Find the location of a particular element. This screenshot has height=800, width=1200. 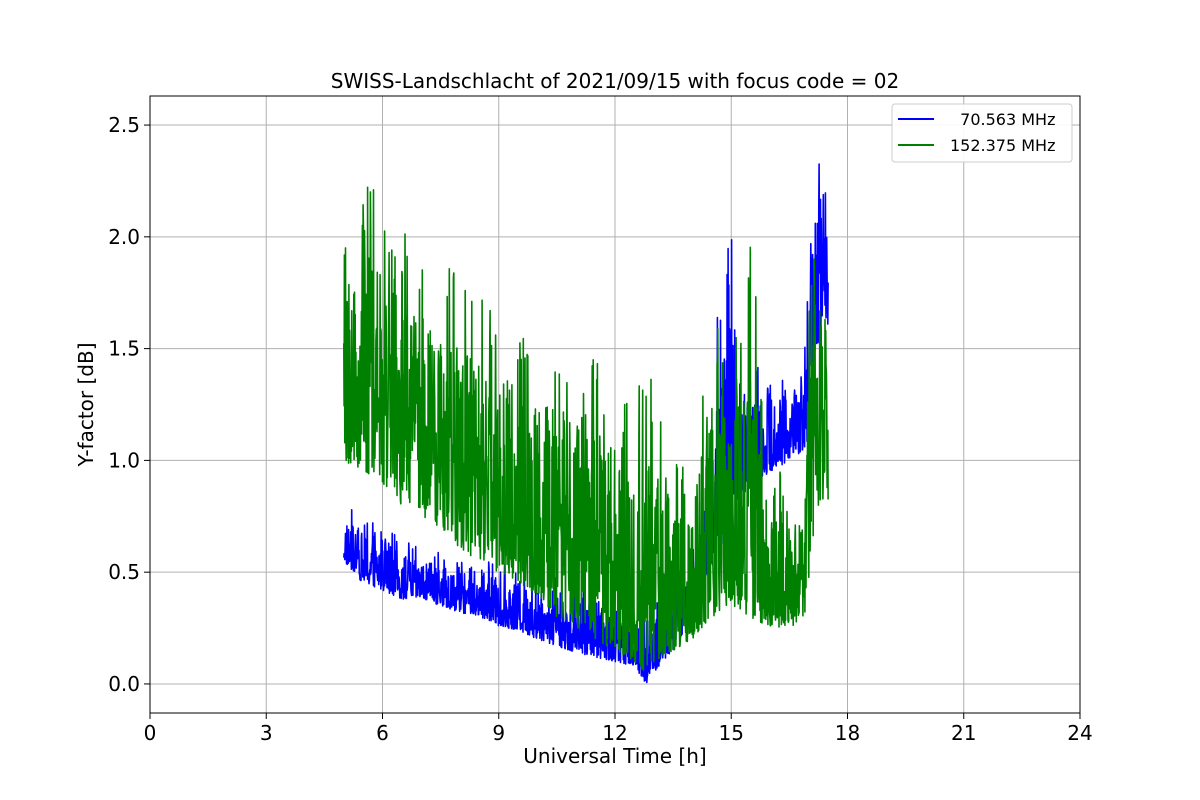

y-tick-label: 2.5 is located at coordinates (124, 125).